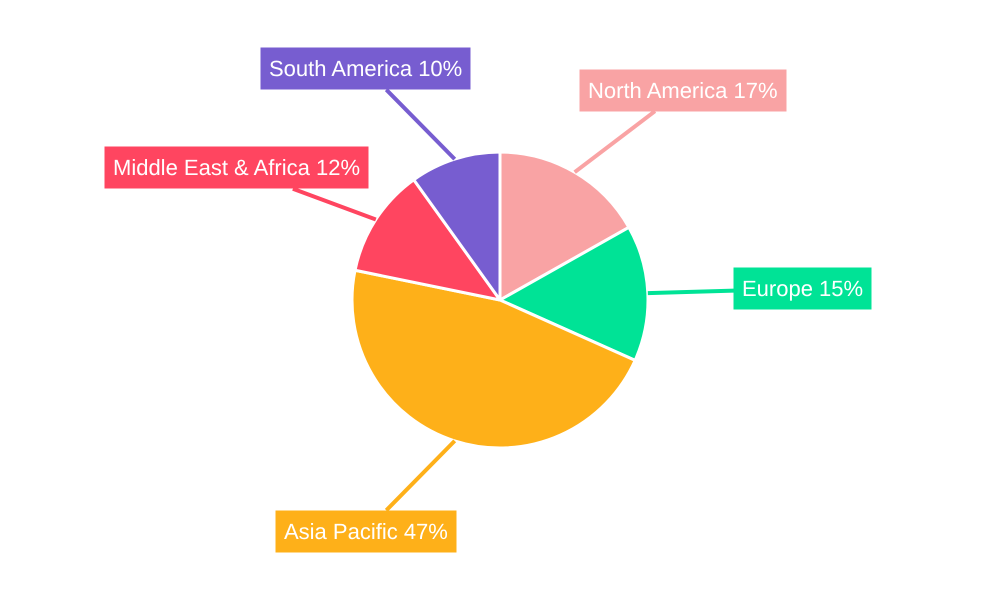 This screenshot has height=600, width=1000. I want to click on slice-label: South America 10%, so click(365, 68).